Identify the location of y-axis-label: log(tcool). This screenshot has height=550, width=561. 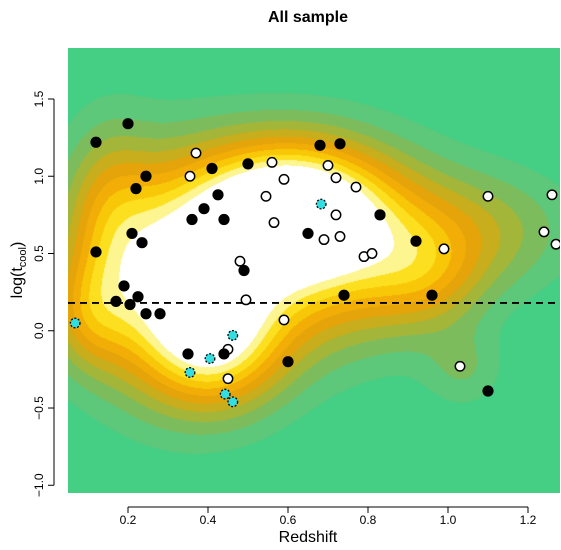
(19, 270).